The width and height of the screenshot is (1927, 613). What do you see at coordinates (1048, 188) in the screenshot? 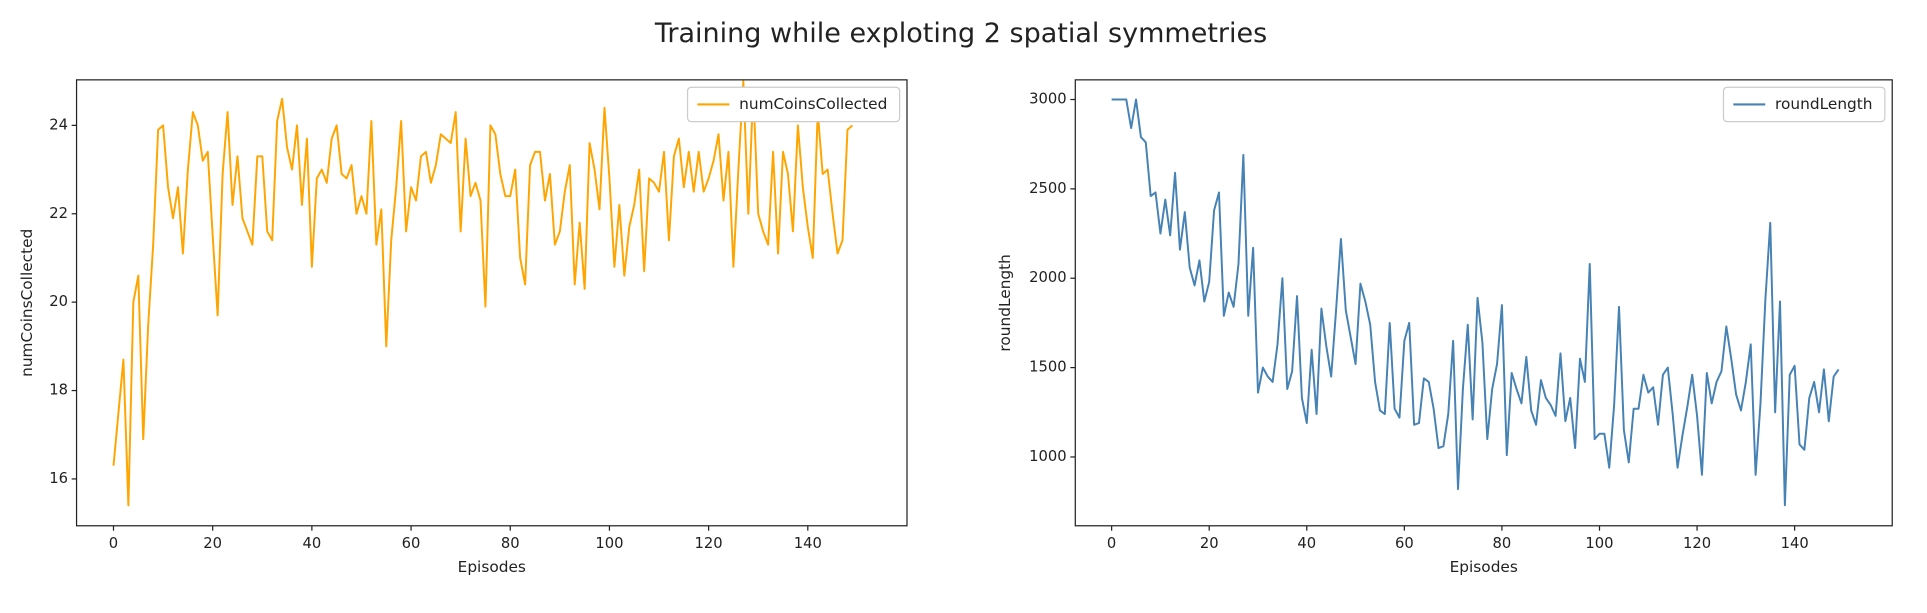
I see `y-tick-label: 2500` at bounding box center [1048, 188].